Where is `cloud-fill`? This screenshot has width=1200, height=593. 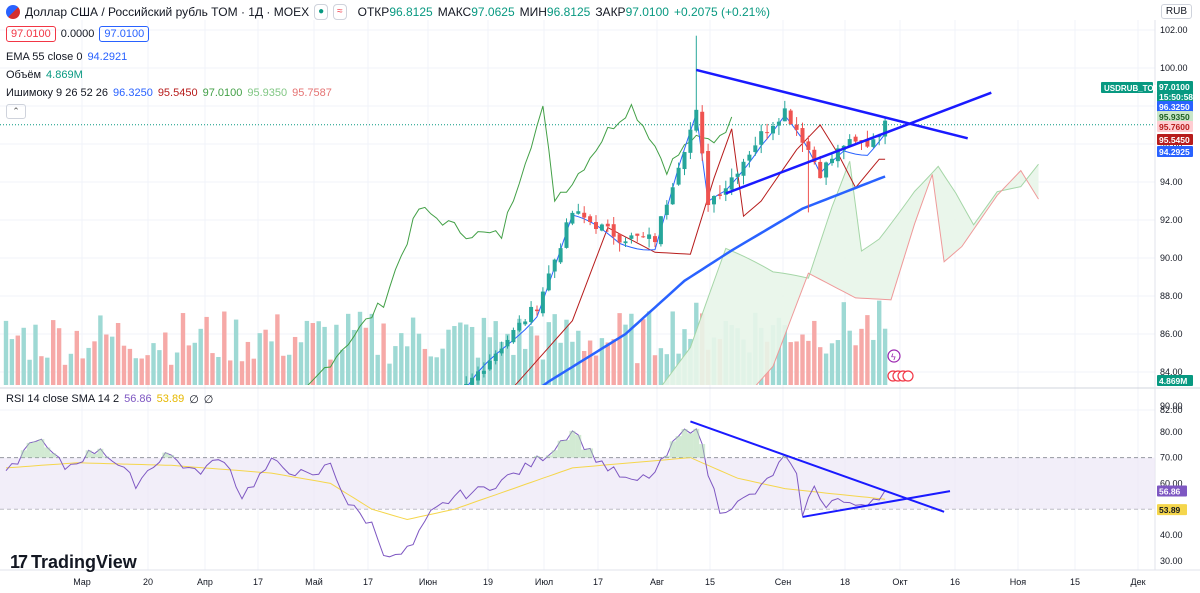 cloud-fill is located at coordinates (850, 273).